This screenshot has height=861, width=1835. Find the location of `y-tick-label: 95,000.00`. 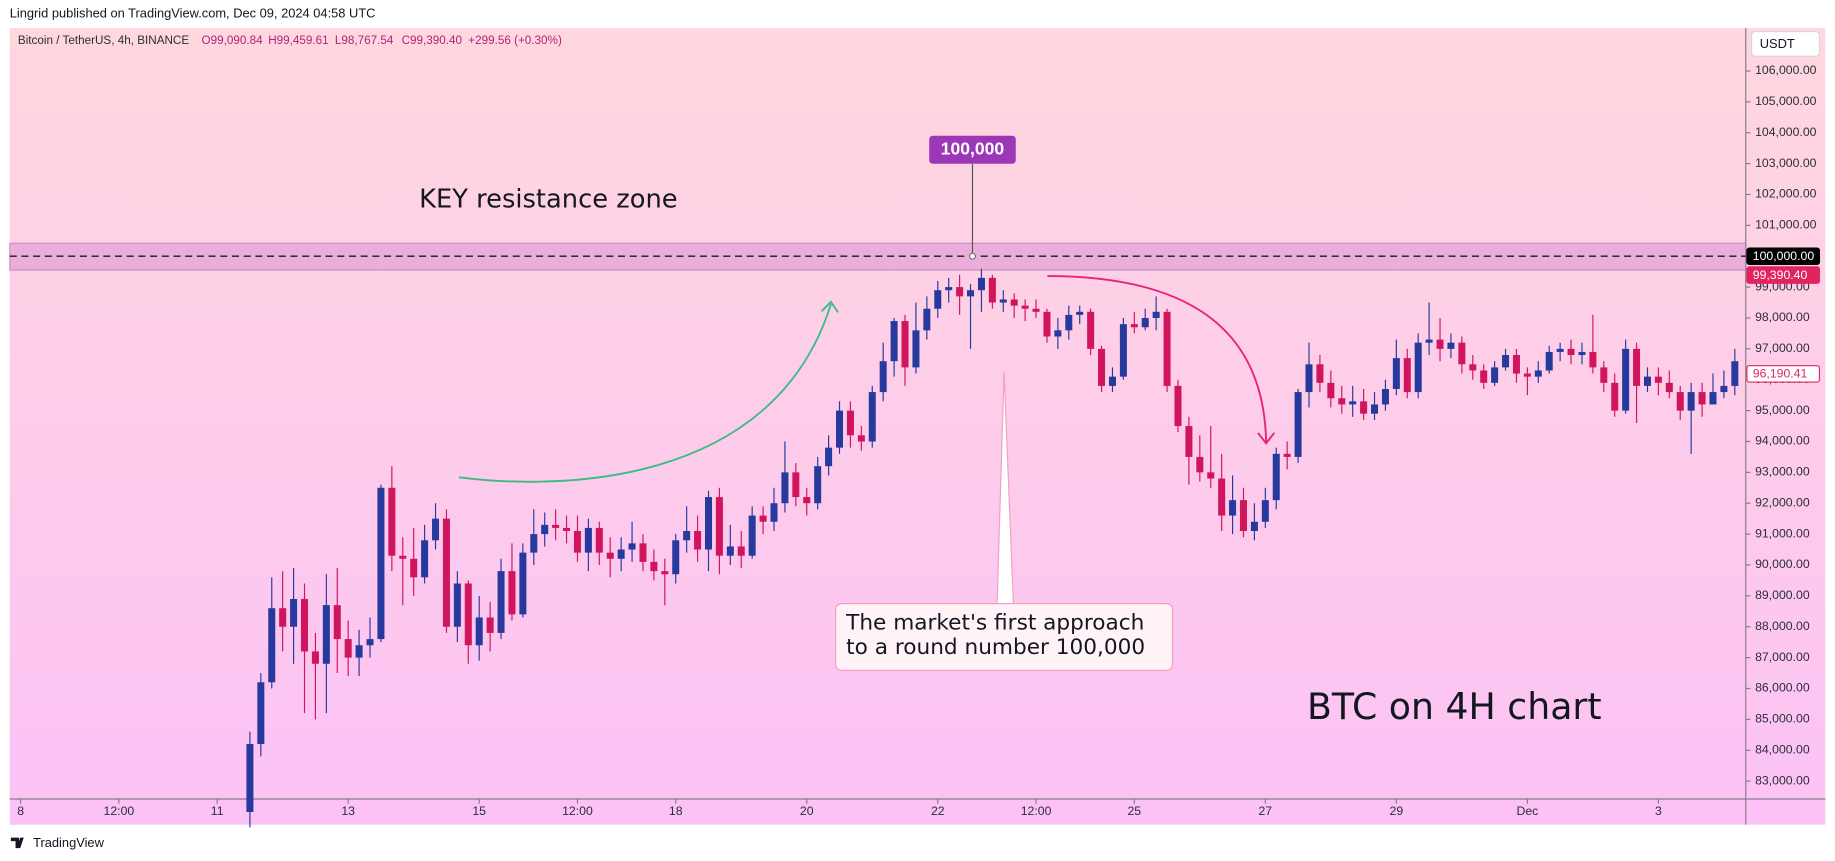

y-tick-label: 95,000.00 is located at coordinates (1782, 410).